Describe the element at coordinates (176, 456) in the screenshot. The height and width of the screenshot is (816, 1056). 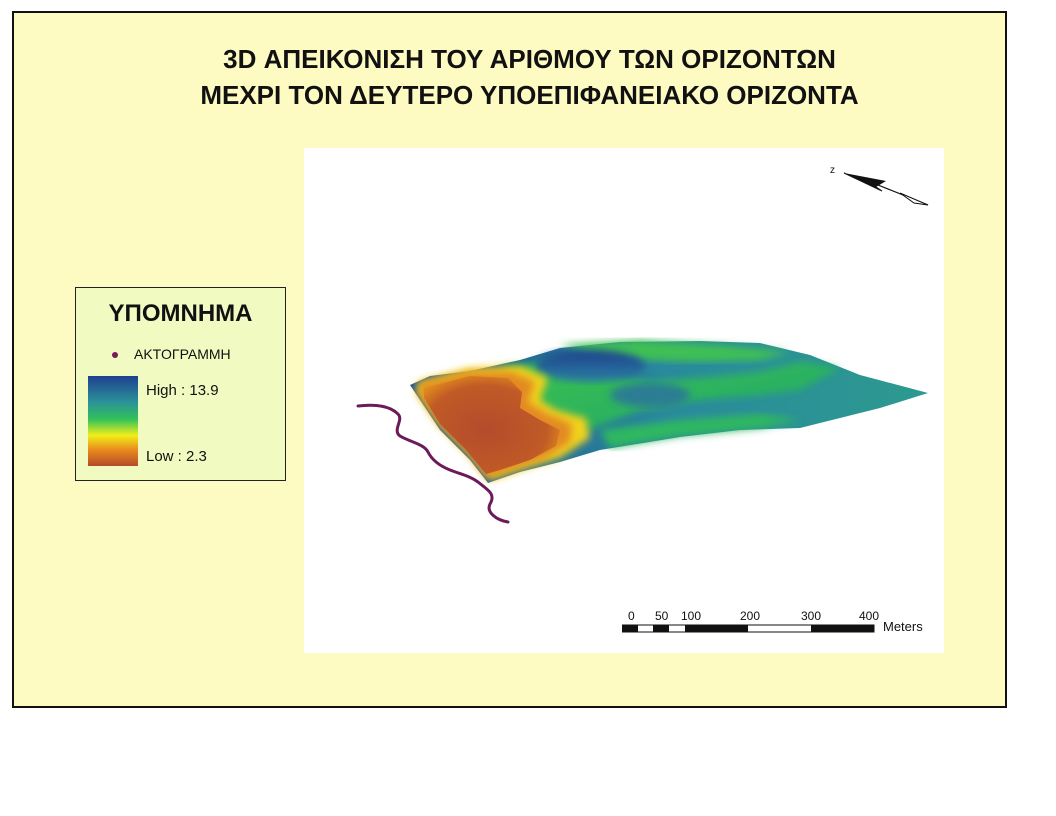
I see `legend-low-label: Low : 2.3` at that location.